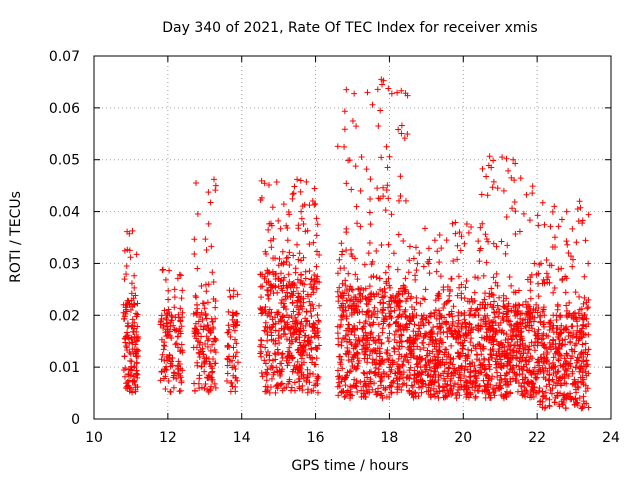 The height and width of the screenshot is (480, 640). I want to click on x-tick-label: 18, so click(390, 438).